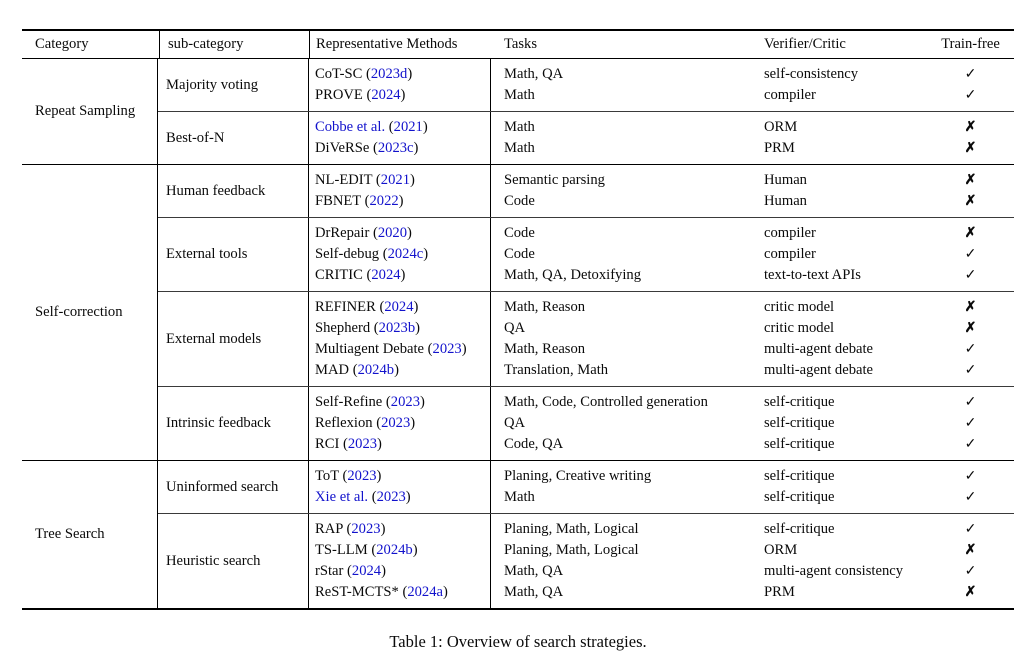 The image size is (1036, 652). What do you see at coordinates (345, 307) in the screenshot?
I see `method-name: REFINER` at bounding box center [345, 307].